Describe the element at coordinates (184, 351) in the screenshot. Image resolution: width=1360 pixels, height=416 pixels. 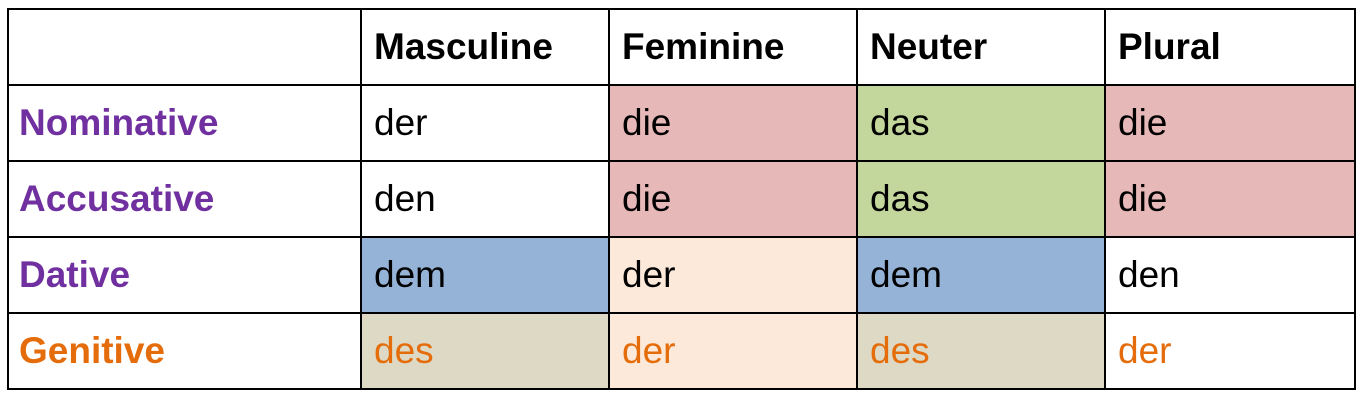
I see `row-label-genitive: Genitive` at that location.